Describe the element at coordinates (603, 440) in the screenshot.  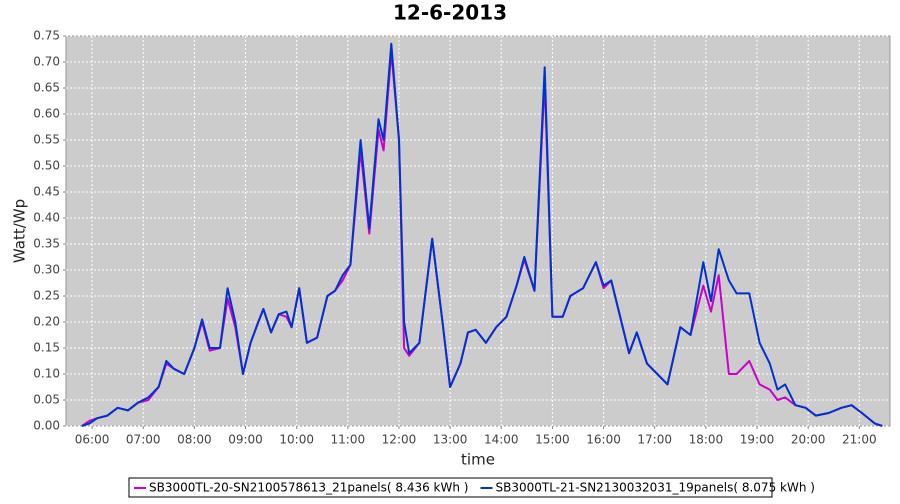
I see `x-tick-label: 16:00` at that location.